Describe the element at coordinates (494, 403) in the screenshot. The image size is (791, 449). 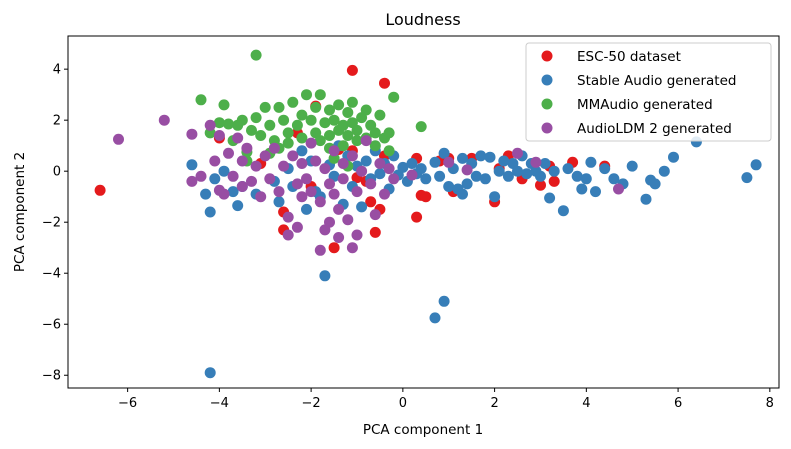
I see `x-tick-label: 2` at that location.